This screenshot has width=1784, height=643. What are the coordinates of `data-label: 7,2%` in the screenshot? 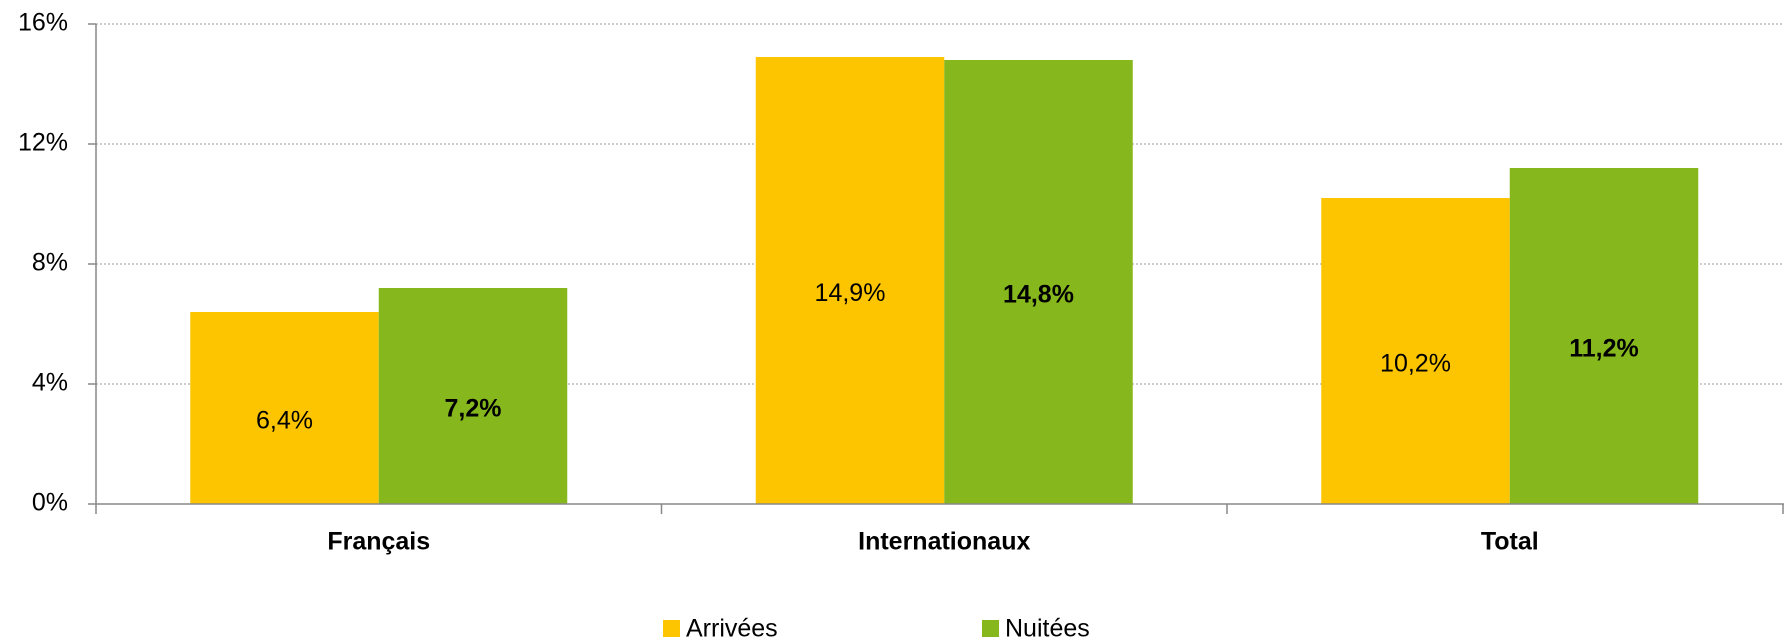 It's located at (473, 409).